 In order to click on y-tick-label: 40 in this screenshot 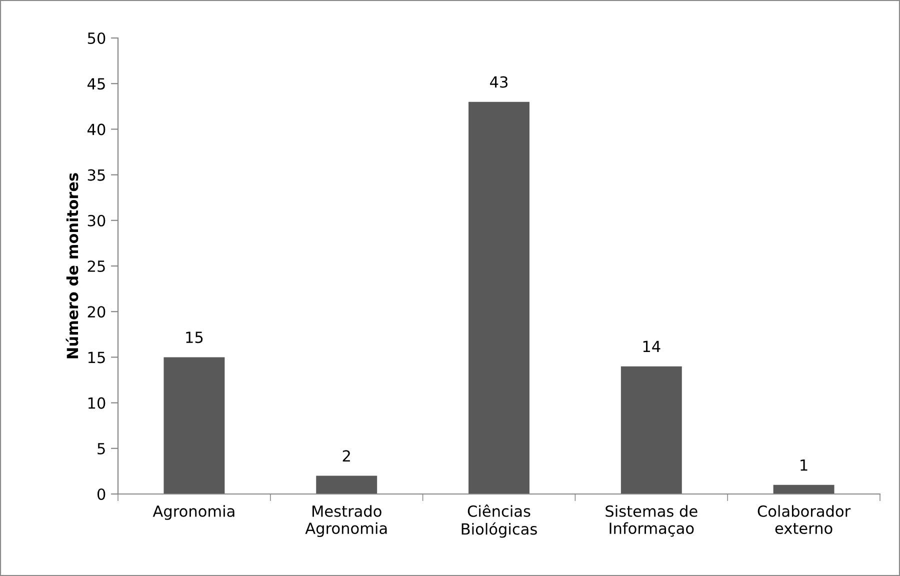, I will do `click(97, 130)`.